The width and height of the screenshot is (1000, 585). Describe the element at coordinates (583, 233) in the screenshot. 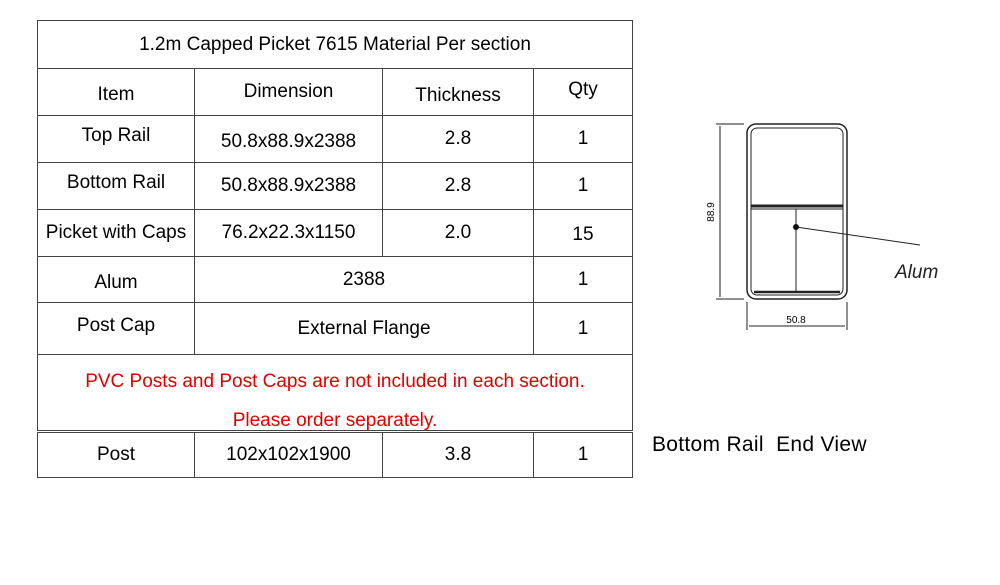

I see `row-picket-qty: 15` at that location.